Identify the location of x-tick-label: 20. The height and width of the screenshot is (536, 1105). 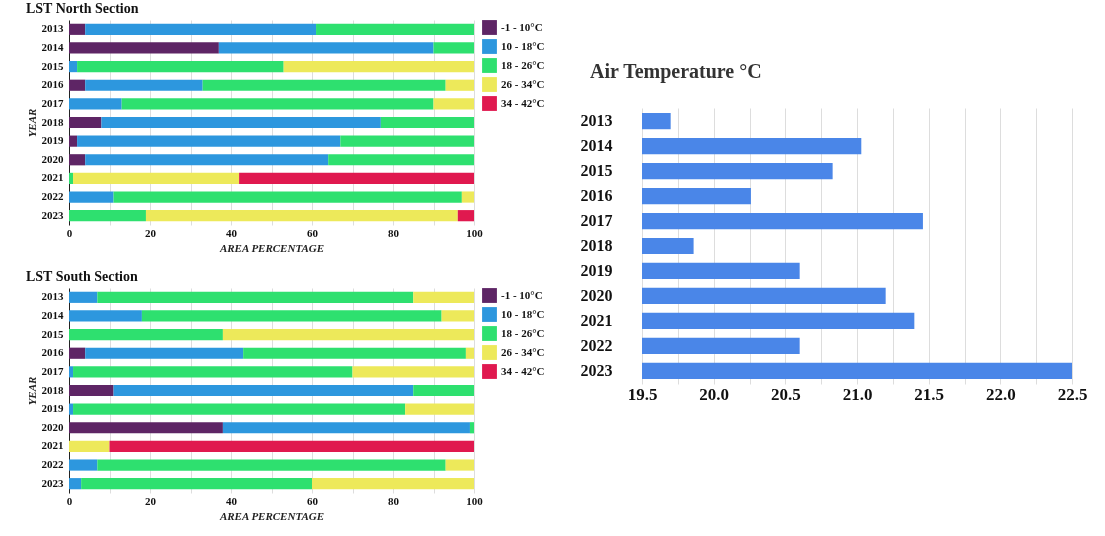
(151, 232).